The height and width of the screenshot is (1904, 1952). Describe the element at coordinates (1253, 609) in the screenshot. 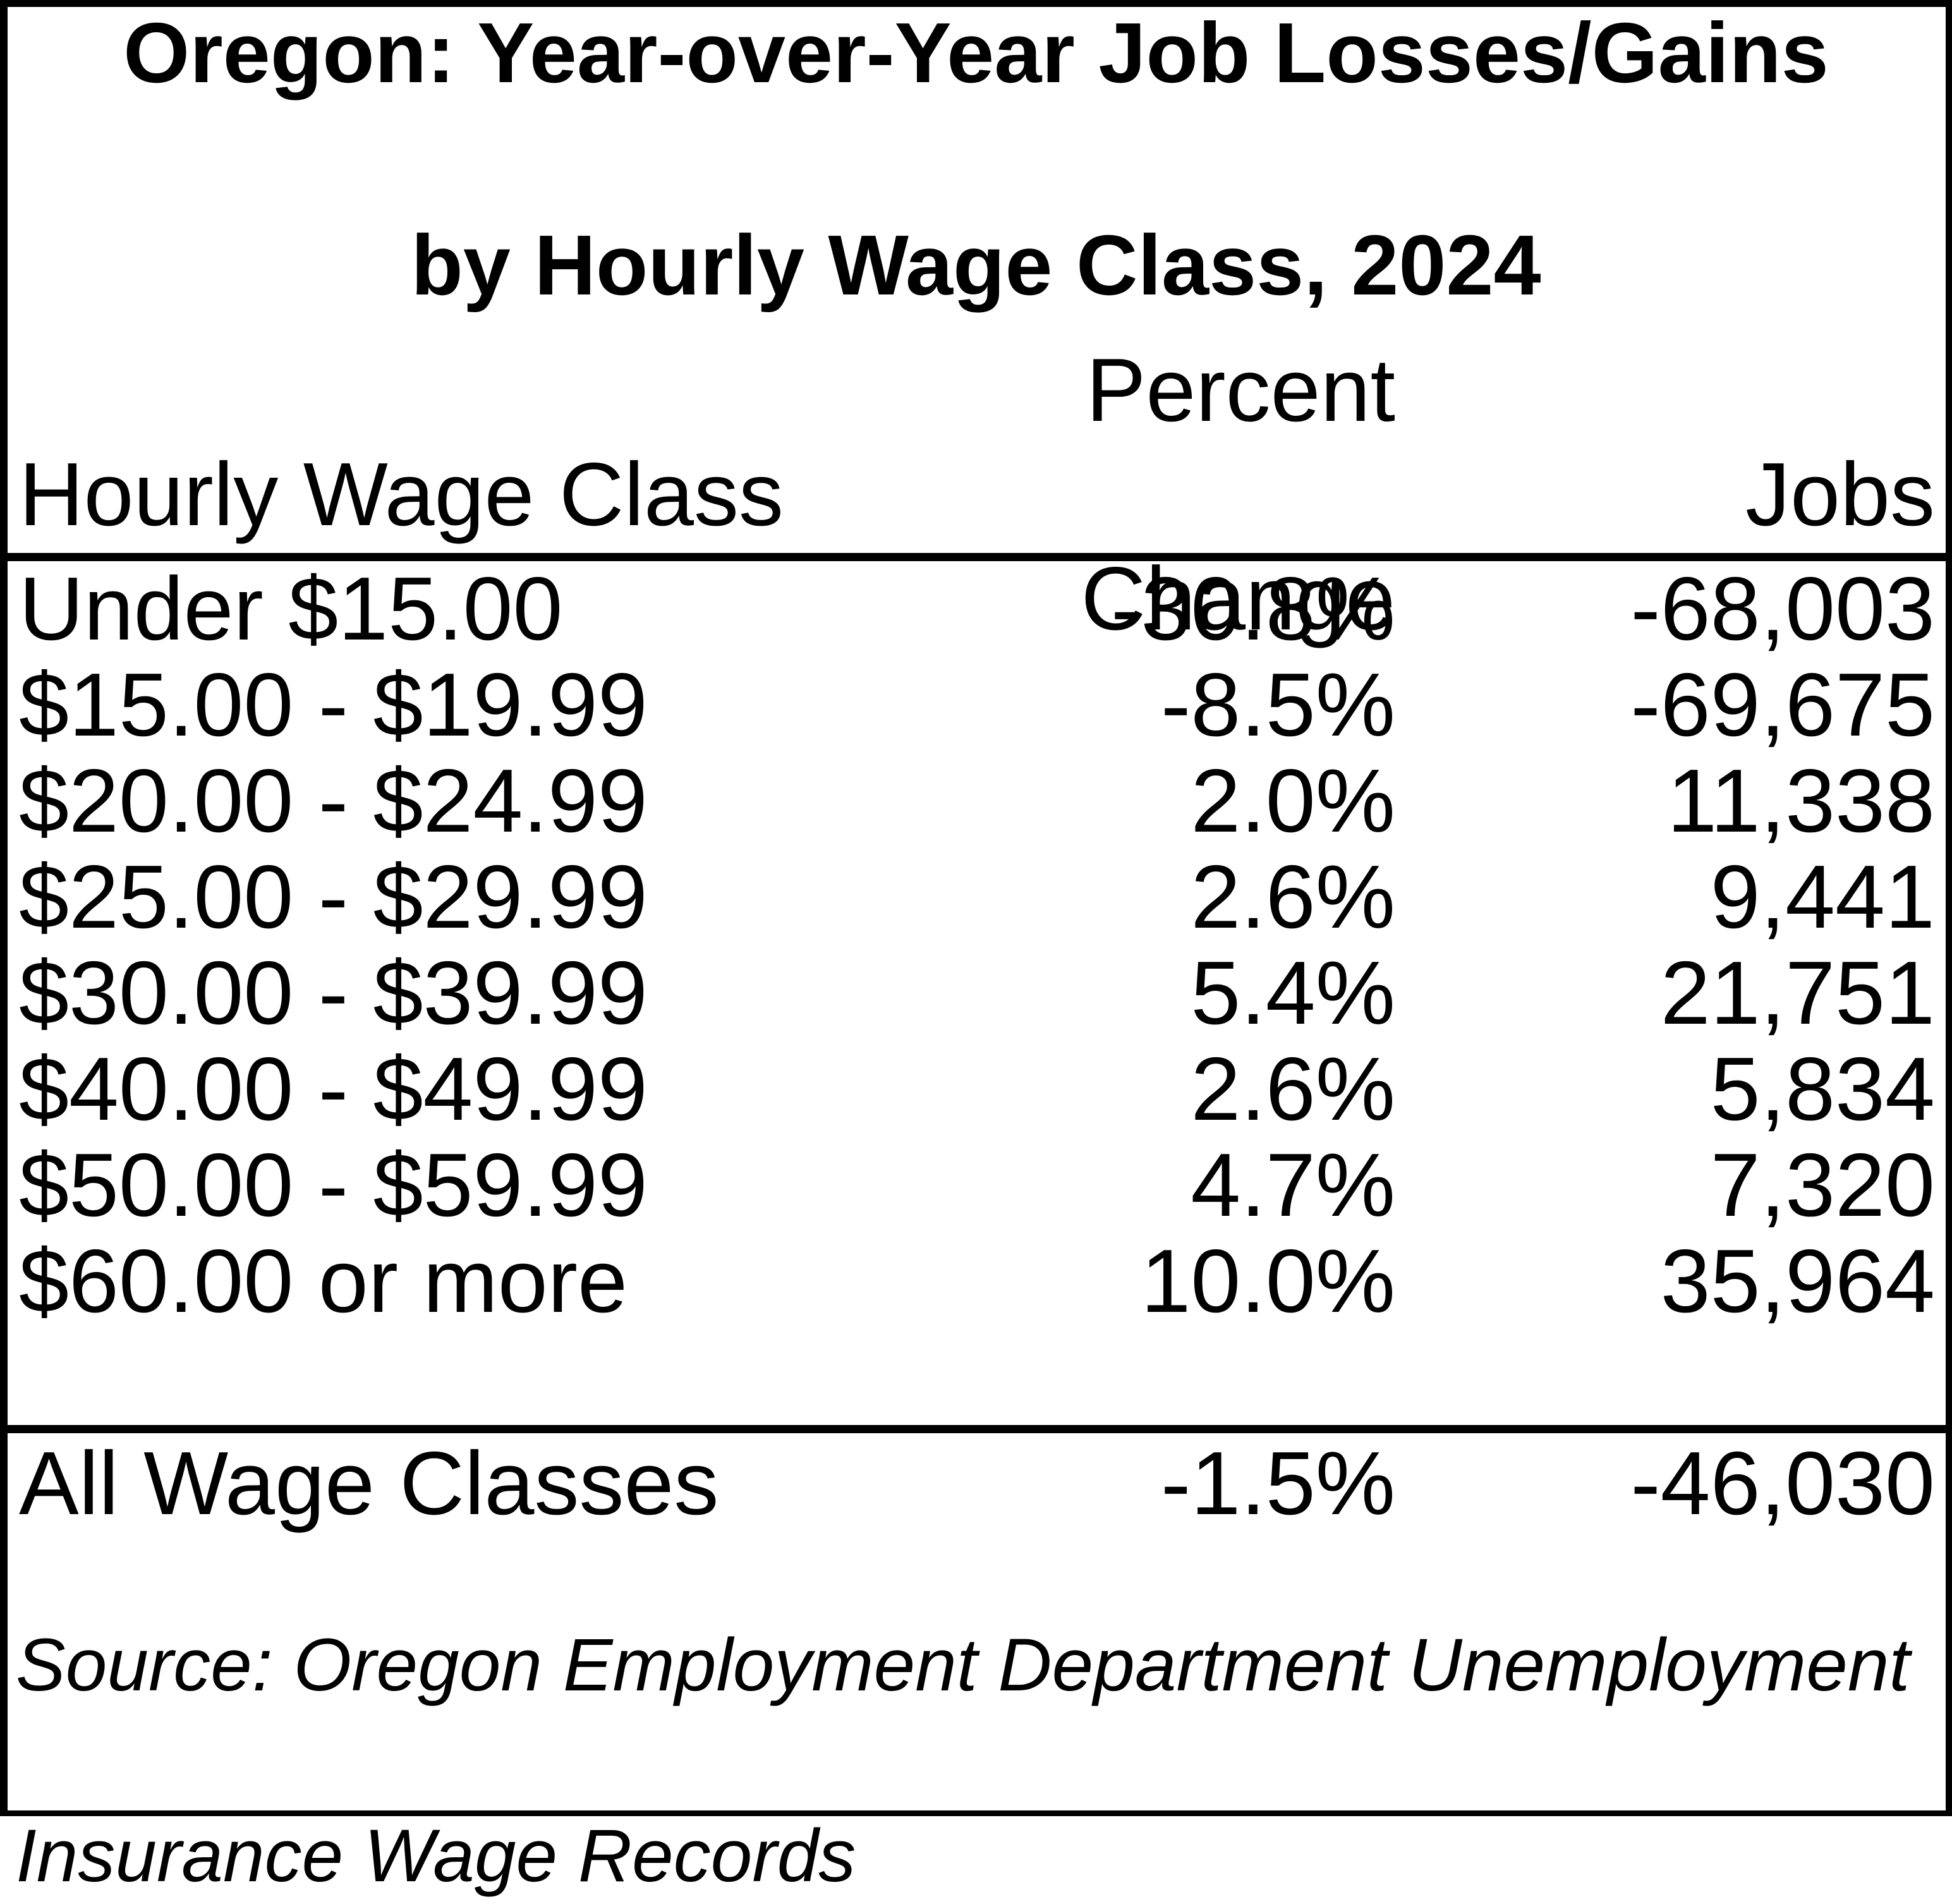

I see `percent-change-cell: -30.8%` at that location.